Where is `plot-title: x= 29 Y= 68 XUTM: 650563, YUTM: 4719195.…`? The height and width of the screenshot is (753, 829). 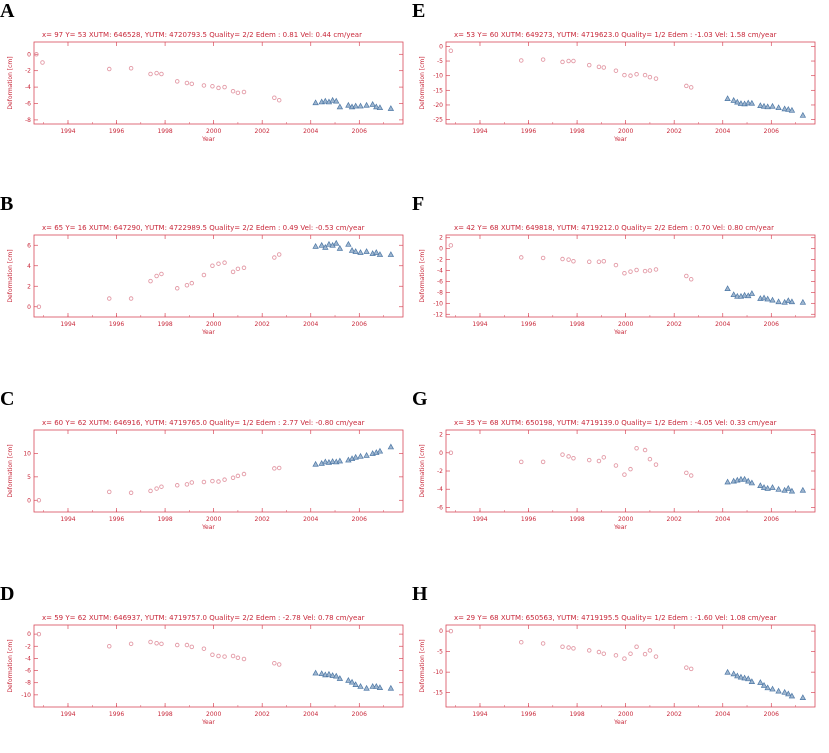 plot-title: x= 29 Y= 68 XUTM: 650563, YUTM: 4719195.… is located at coordinates (615, 618).